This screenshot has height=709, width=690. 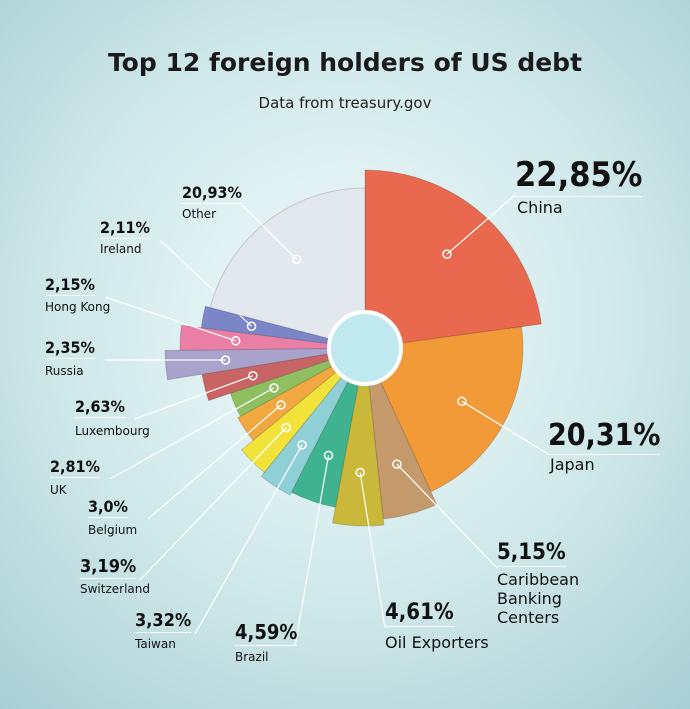 I want to click on value-label: 2,81%, so click(x=75, y=467).